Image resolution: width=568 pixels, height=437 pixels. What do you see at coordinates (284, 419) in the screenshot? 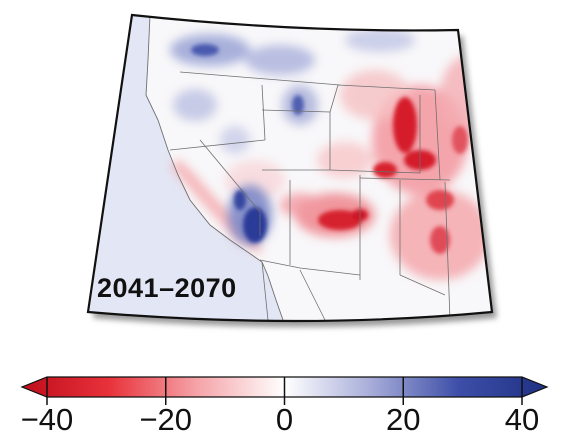
I see `colorbar-tick-label: 0` at bounding box center [284, 419].